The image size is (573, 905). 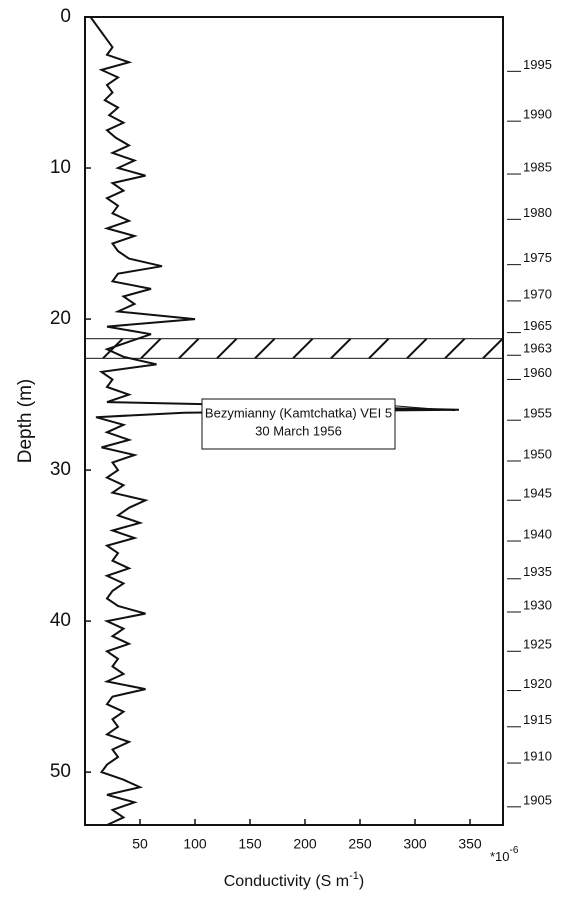 I want to click on x-tick-label: 350, so click(x=470, y=844).